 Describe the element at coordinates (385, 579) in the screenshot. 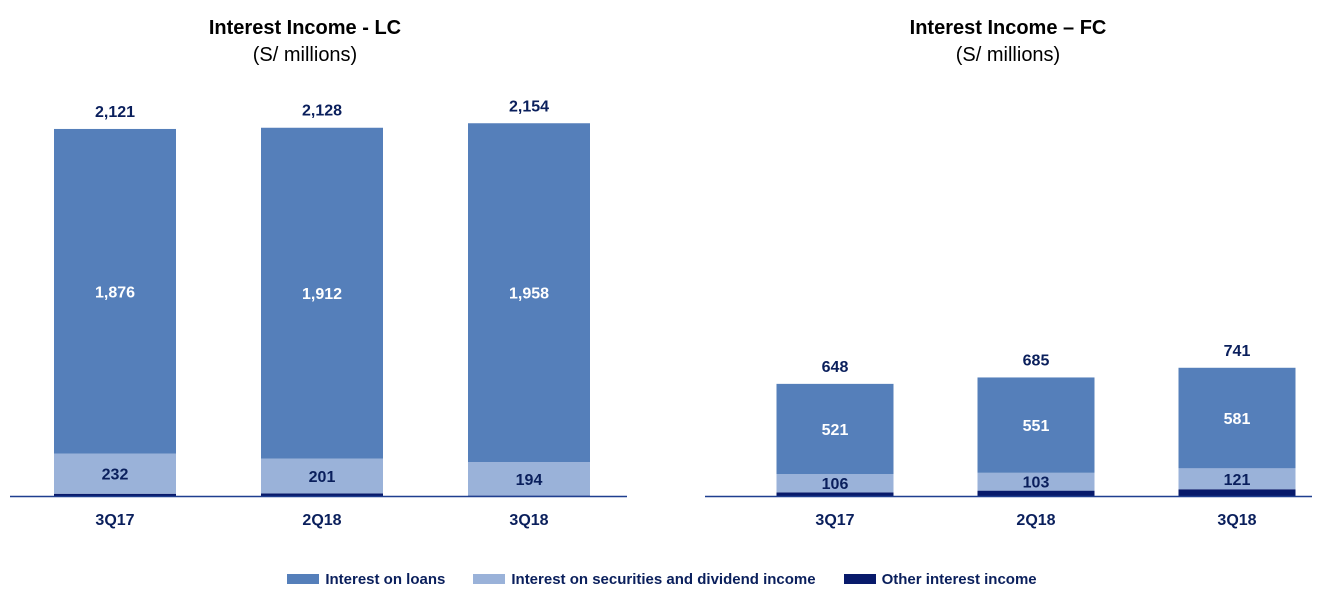

I see `legend-label-loans: Interest on loans` at that location.